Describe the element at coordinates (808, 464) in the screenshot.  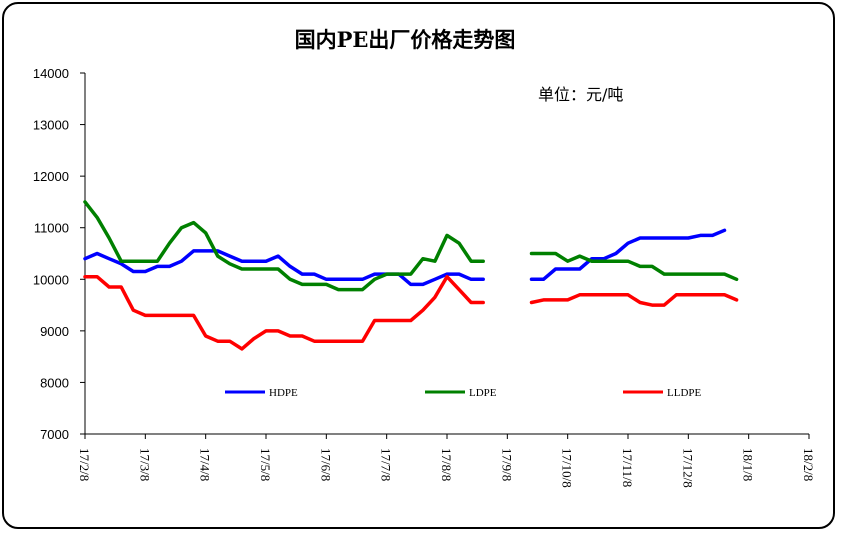
I see `x-tick-label: 18/2/8` at that location.